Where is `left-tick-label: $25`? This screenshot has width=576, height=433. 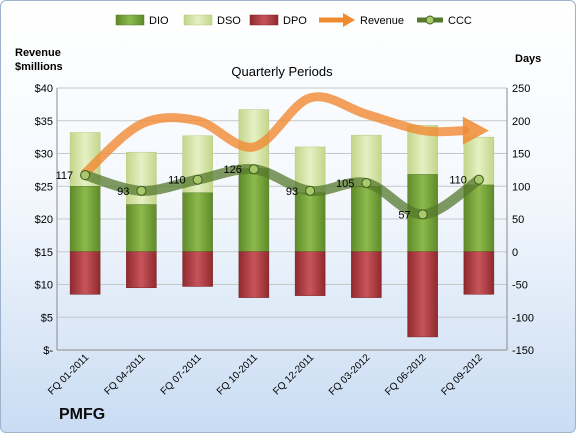 left-tick-label: $25 is located at coordinates (44, 187).